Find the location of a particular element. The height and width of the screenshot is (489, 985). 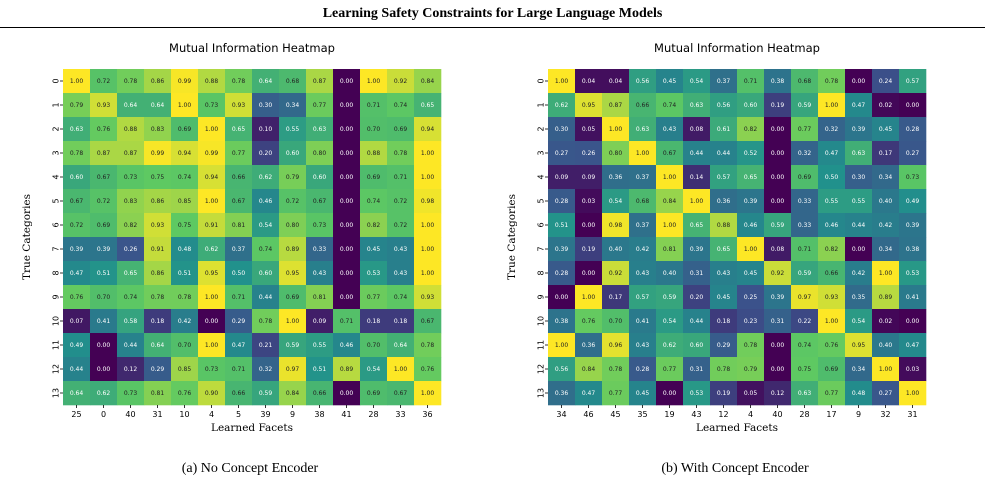

x-tick-label: 4 is located at coordinates (211, 414).